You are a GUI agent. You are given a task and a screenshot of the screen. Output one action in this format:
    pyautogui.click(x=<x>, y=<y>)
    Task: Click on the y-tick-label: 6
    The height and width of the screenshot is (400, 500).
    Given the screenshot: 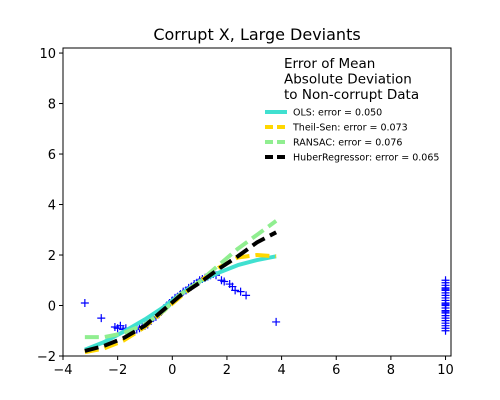 What is the action you would take?
    pyautogui.click(x=52, y=155)
    